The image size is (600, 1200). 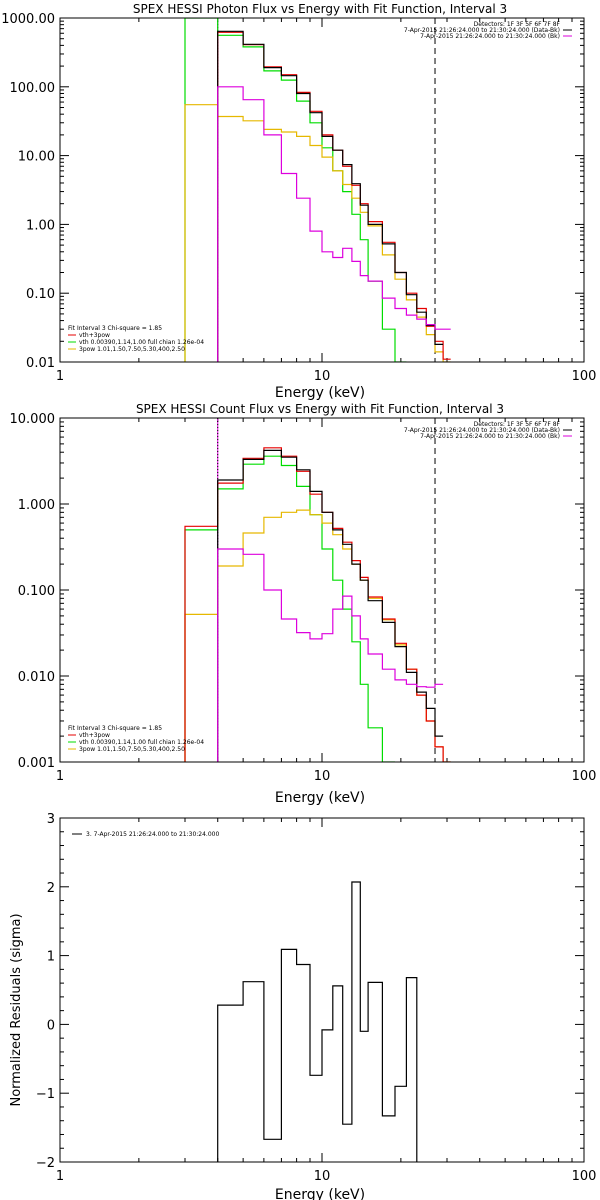 I want to click on y-tick-label: 1.000, so click(x=36, y=505).